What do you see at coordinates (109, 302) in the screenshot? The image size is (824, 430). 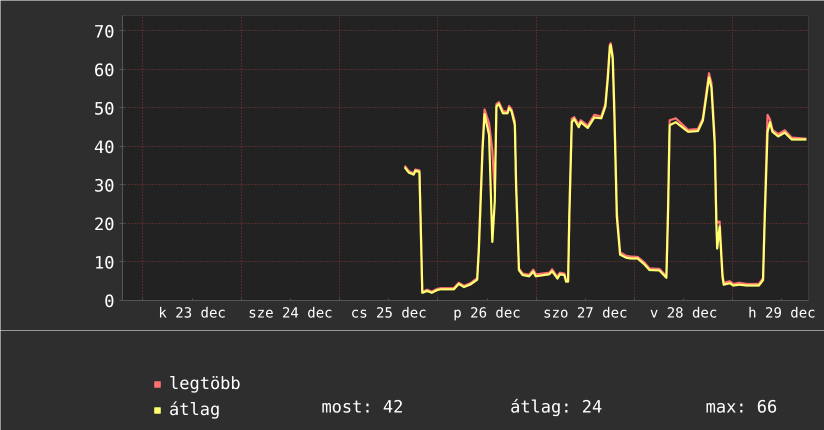 I see `y-tick-label: 0` at bounding box center [109, 302].